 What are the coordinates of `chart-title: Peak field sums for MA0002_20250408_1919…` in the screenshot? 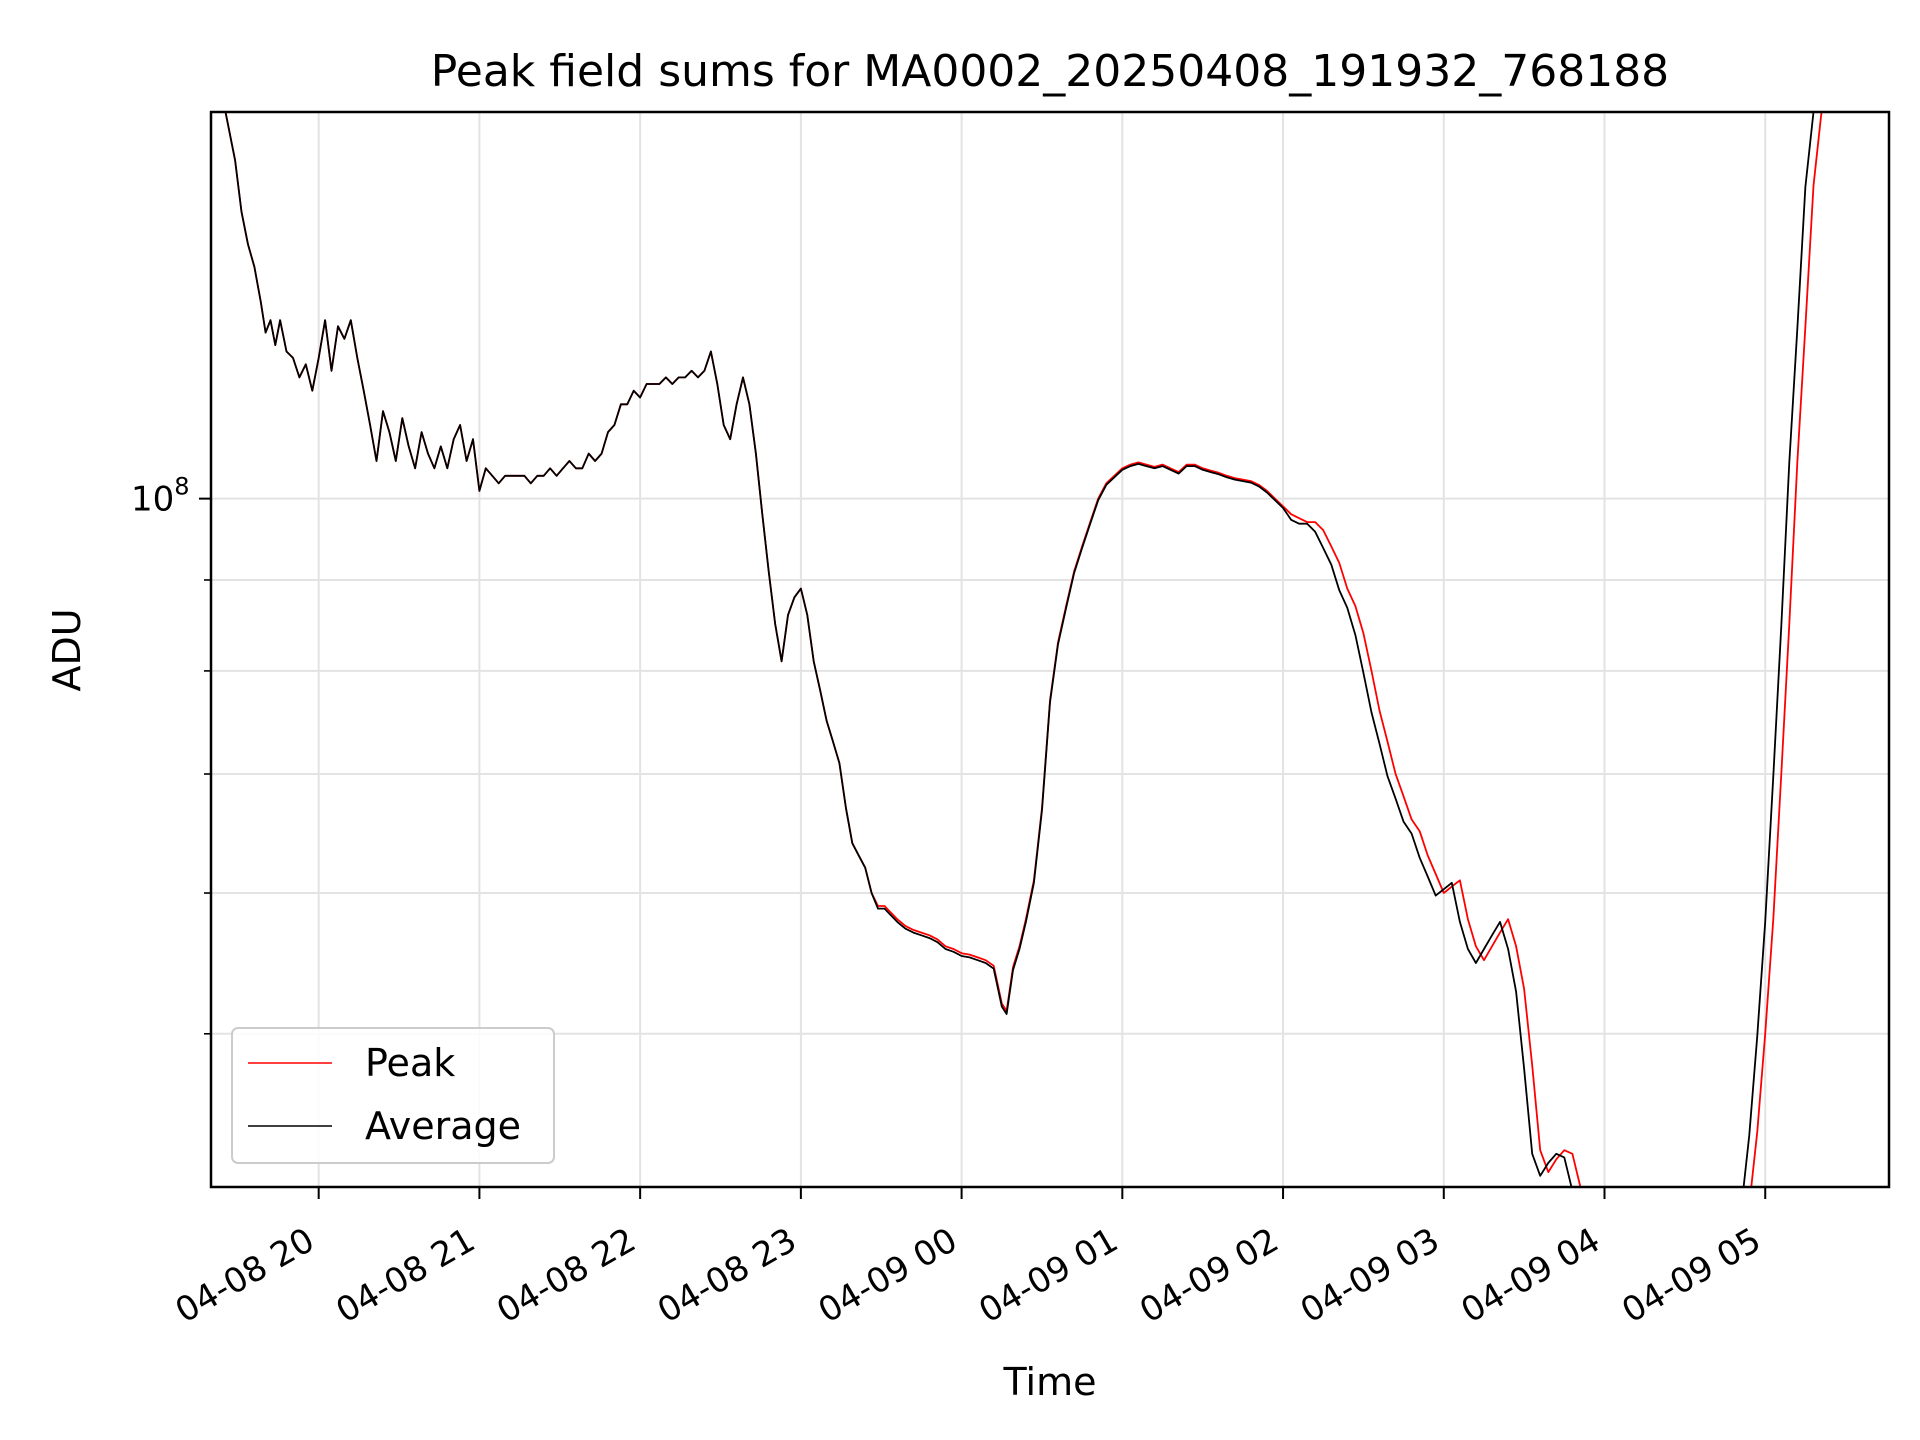 It's located at (1050, 71).